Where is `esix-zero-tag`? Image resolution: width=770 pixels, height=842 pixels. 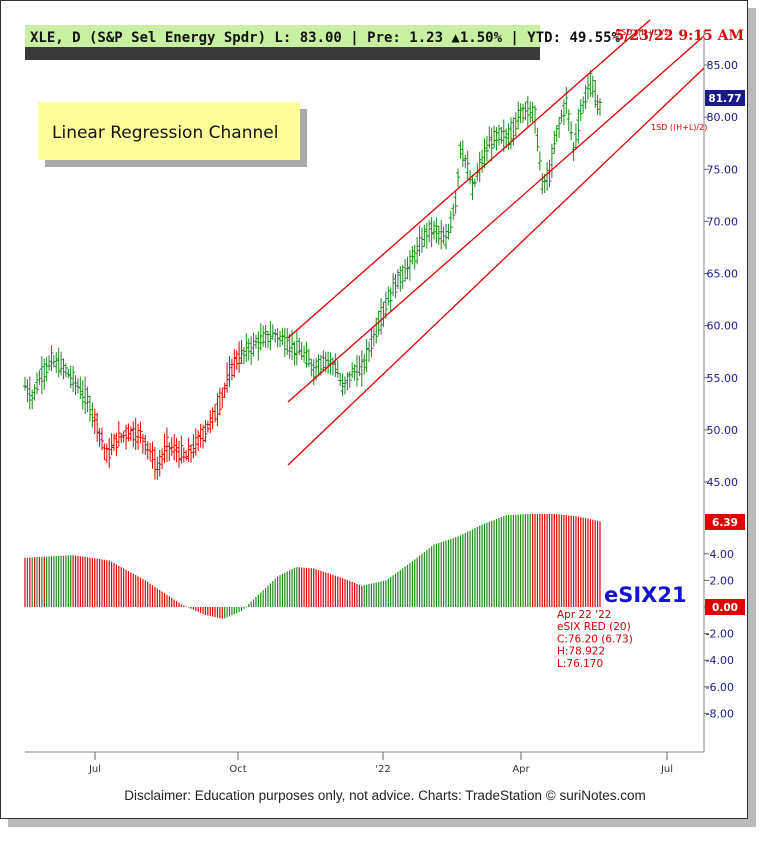
esix-zero-tag is located at coordinates (725, 607).